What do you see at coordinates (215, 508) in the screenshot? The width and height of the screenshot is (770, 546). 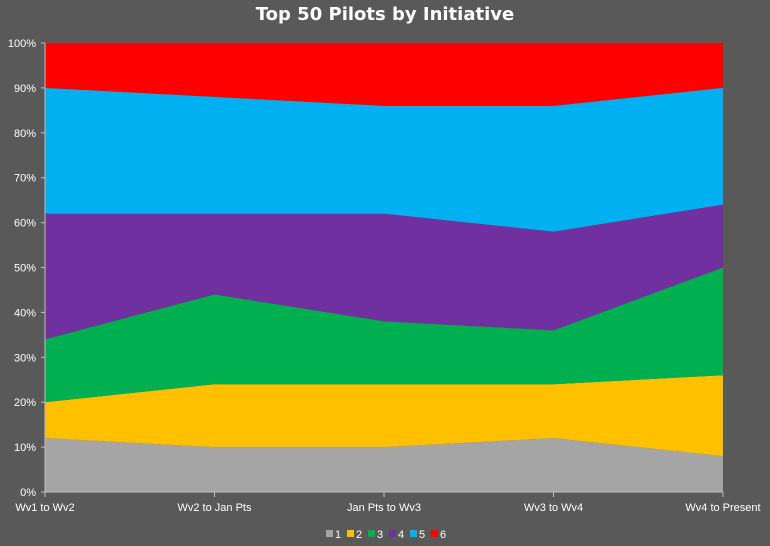 I see `x-tick-label: Wv2 to Jan Pts` at bounding box center [215, 508].